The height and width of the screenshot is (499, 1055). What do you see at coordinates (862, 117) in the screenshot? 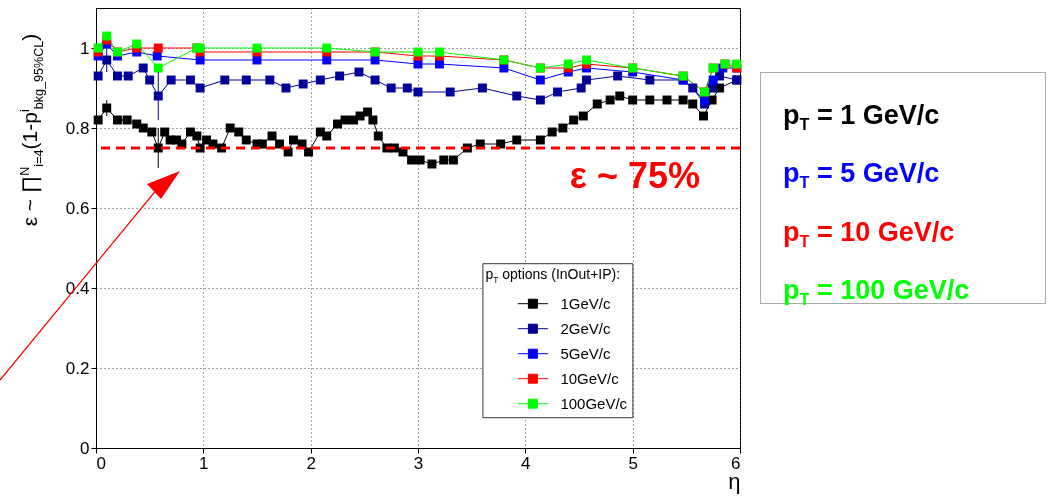
I see `text: p$_{T}$ = 1 GeV/c` at bounding box center [862, 117].